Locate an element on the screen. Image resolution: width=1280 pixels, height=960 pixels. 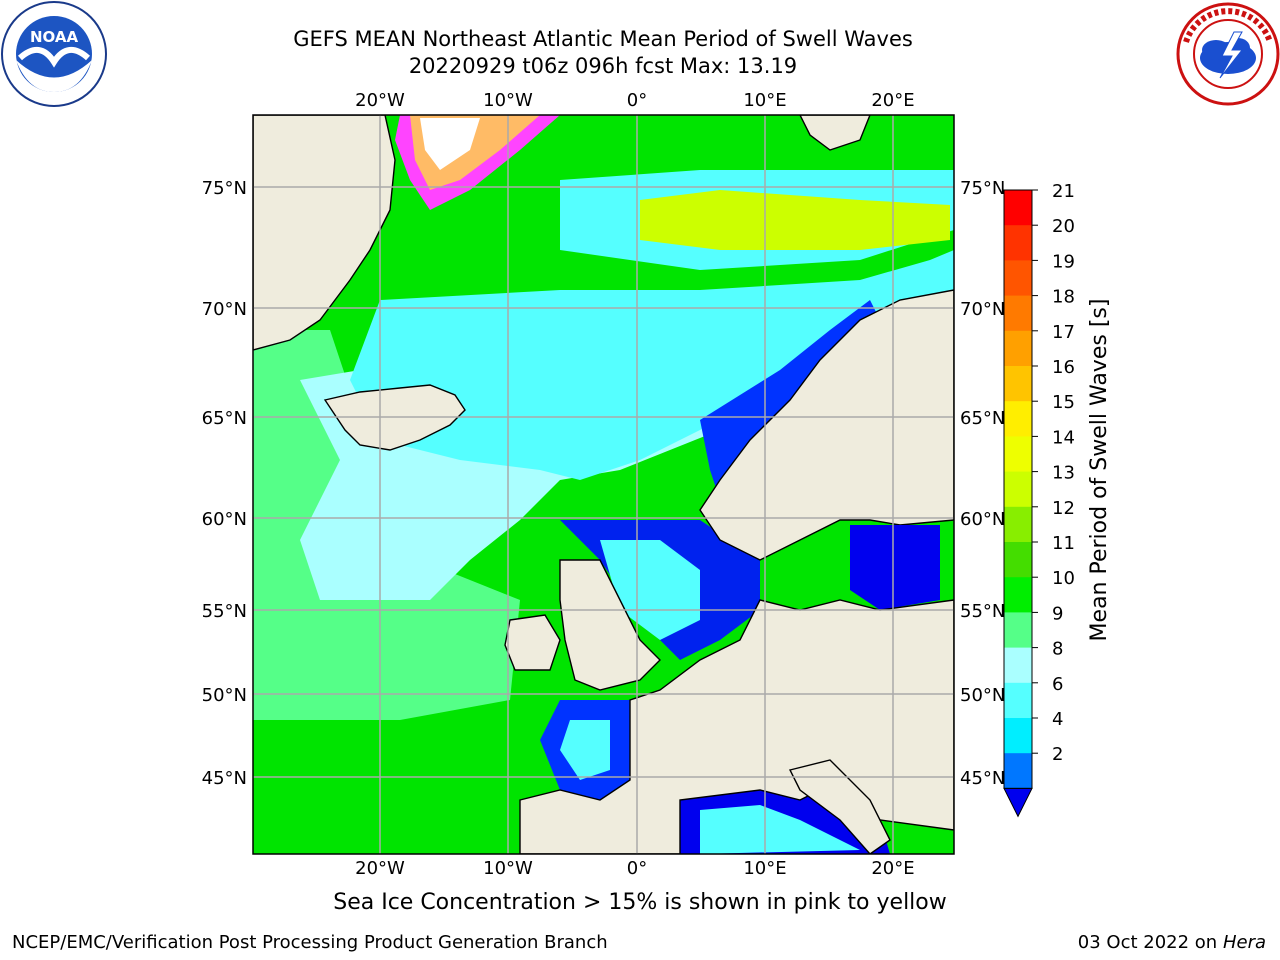
colorbar-frame is located at coordinates (1018, 489).